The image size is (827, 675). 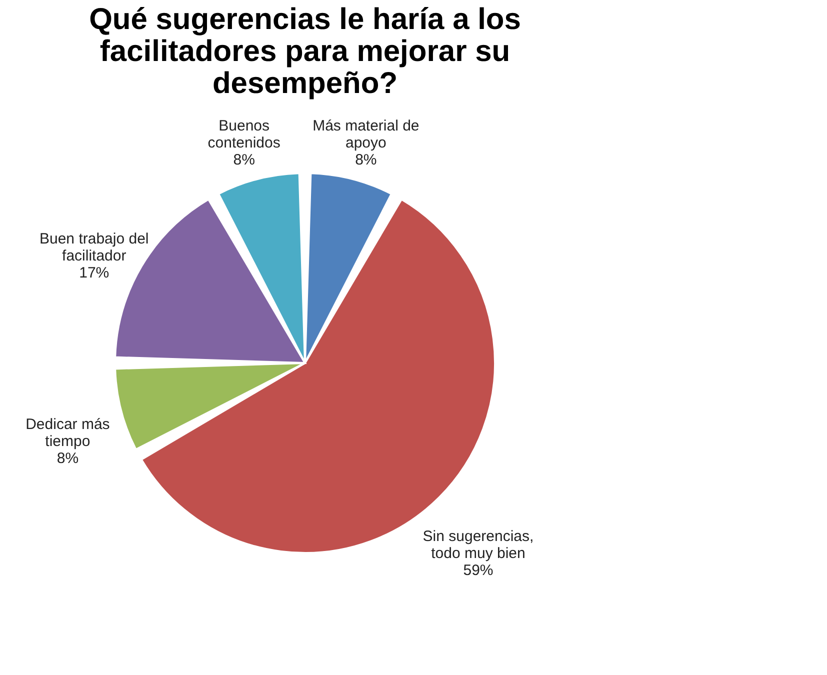 I want to click on chart-title: Qué sugerencias le haría a los facilitadores para mejorar su desempeño?, so click(x=305, y=51).